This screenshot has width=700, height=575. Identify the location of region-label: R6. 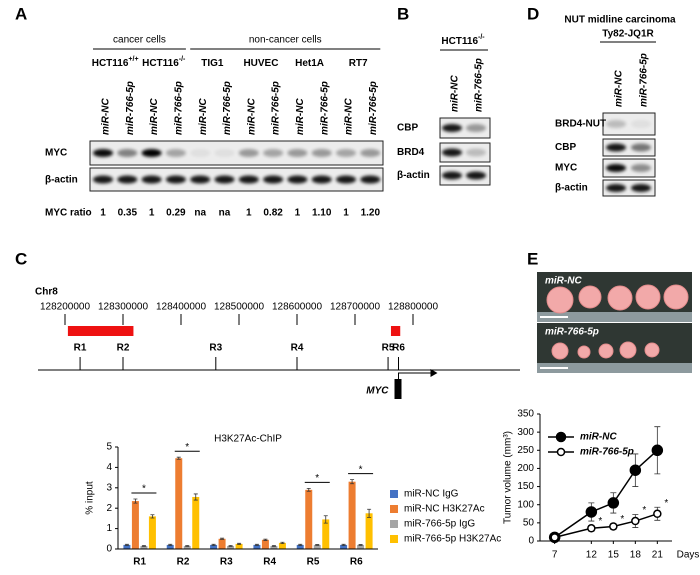
(398, 348).